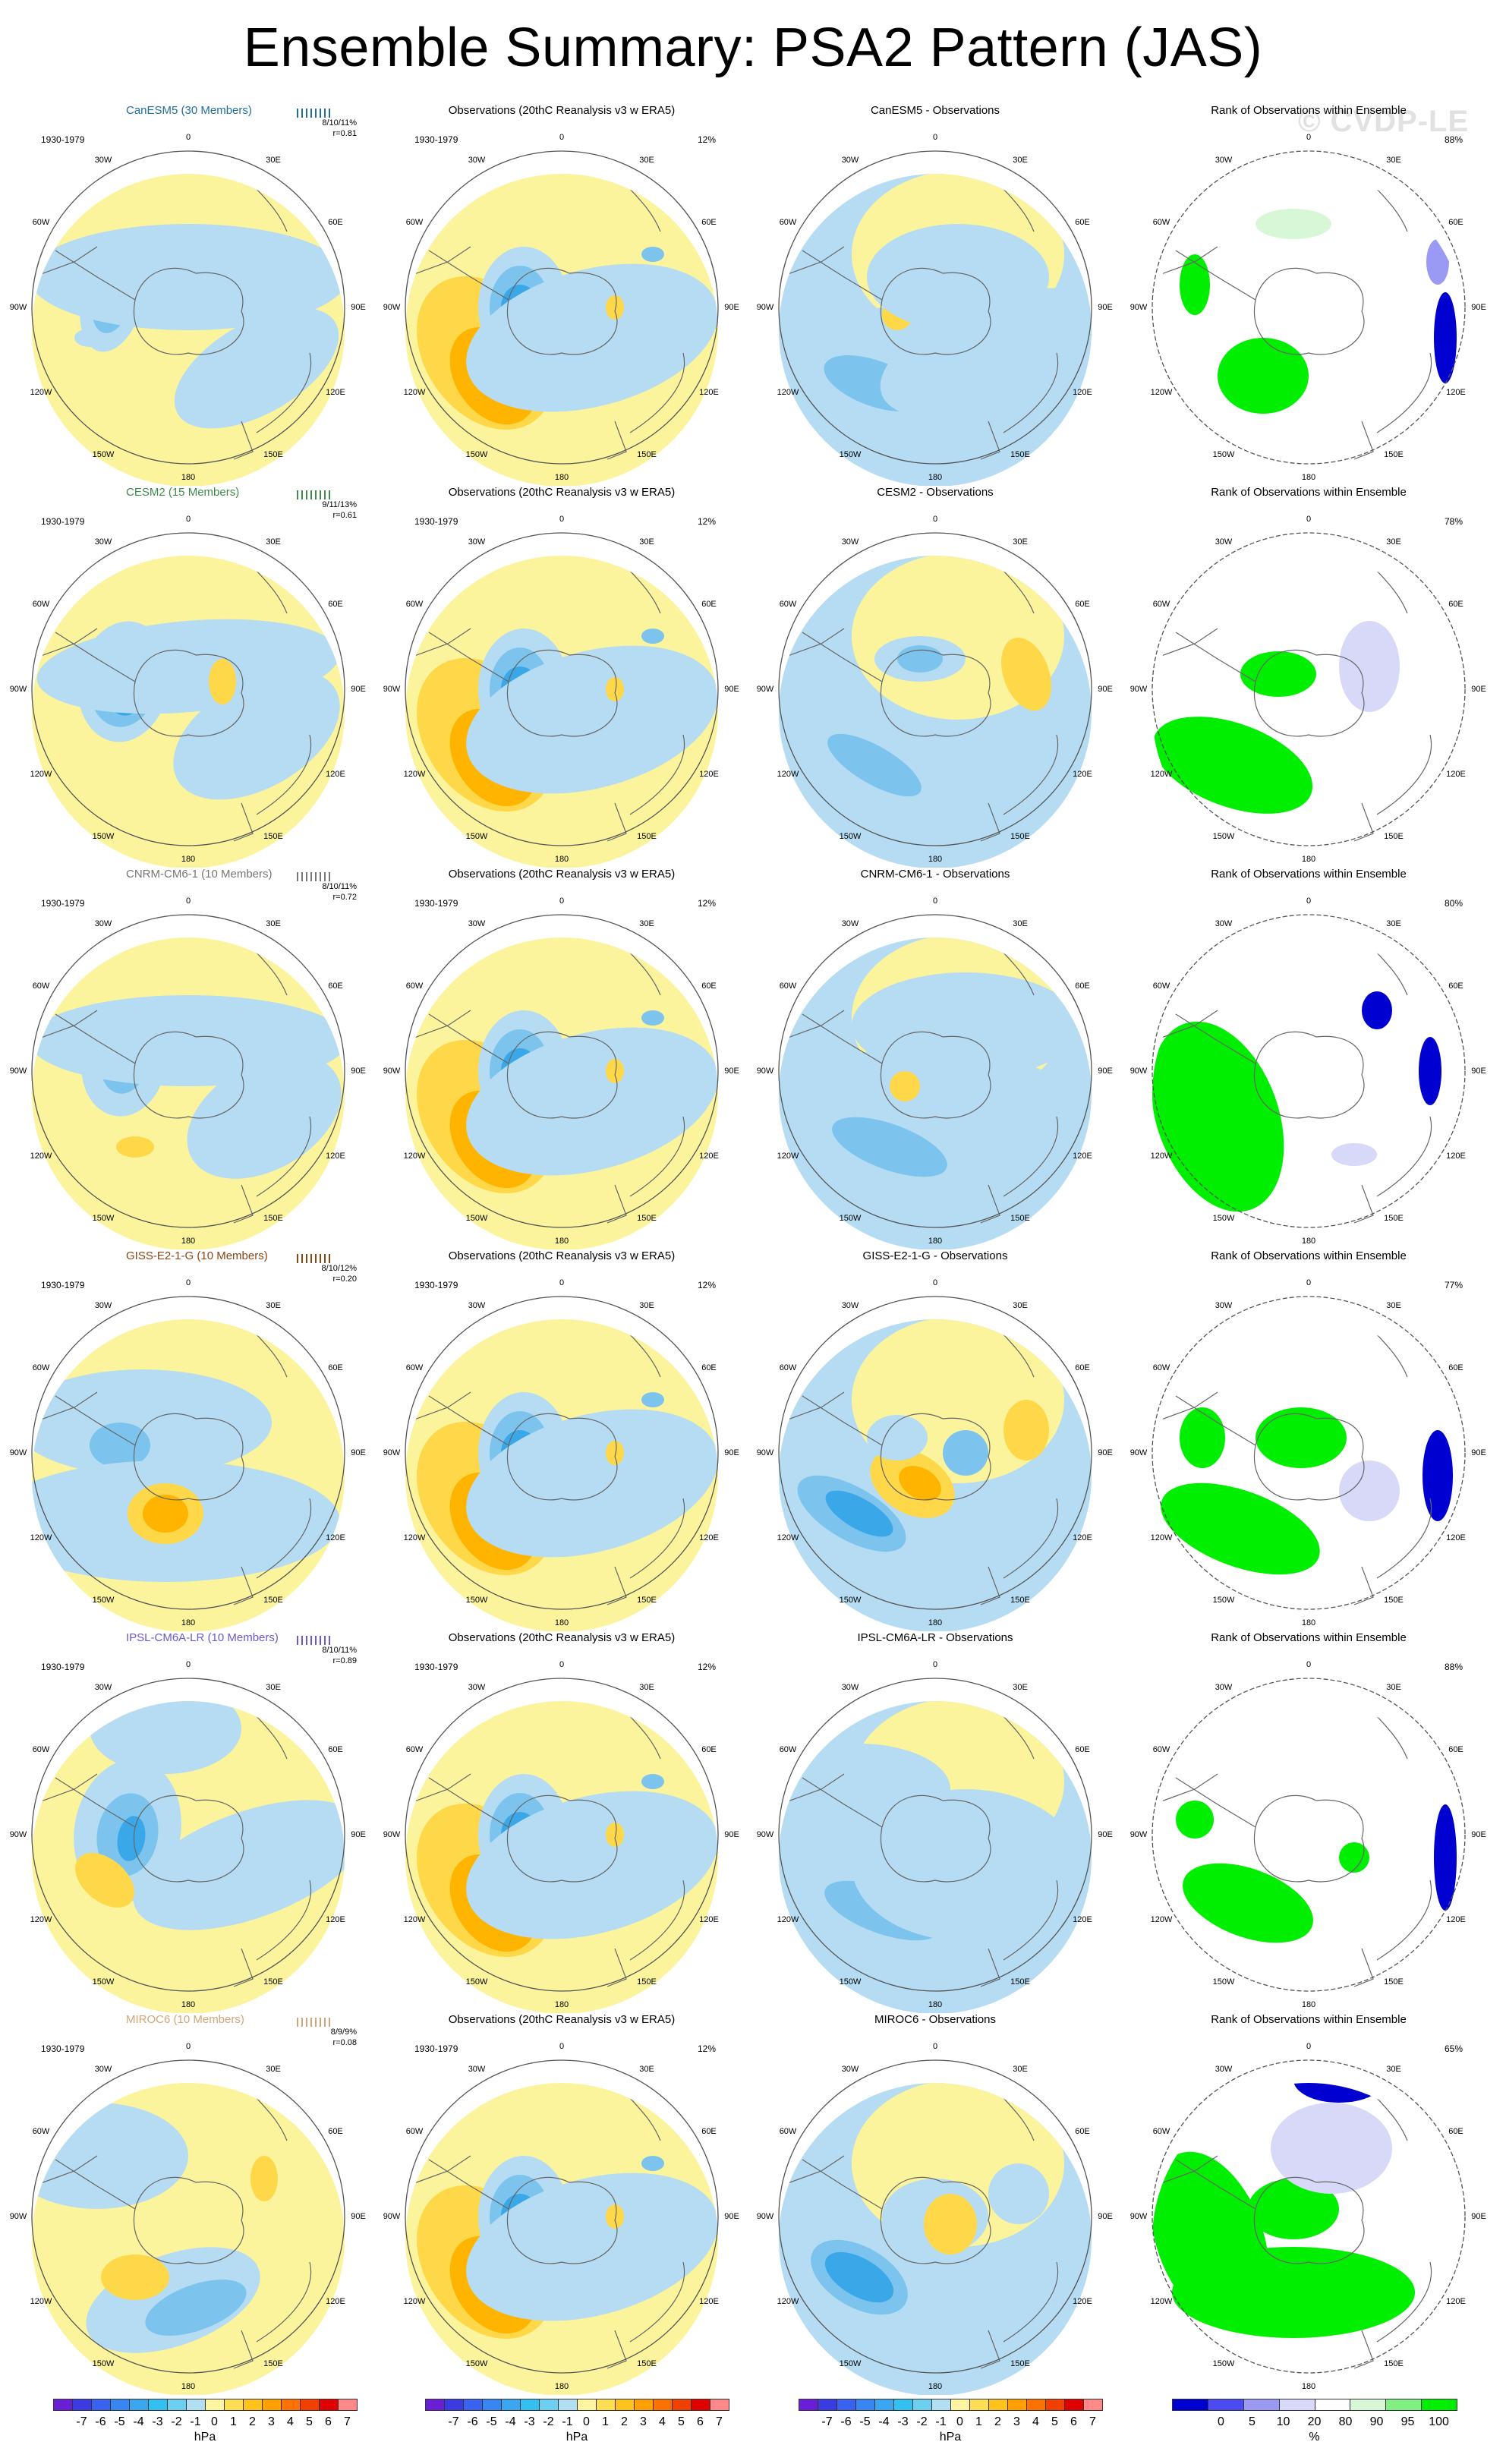 This screenshot has height=2464, width=1506. I want to click on lon-label: 150W, so click(476, 1982).